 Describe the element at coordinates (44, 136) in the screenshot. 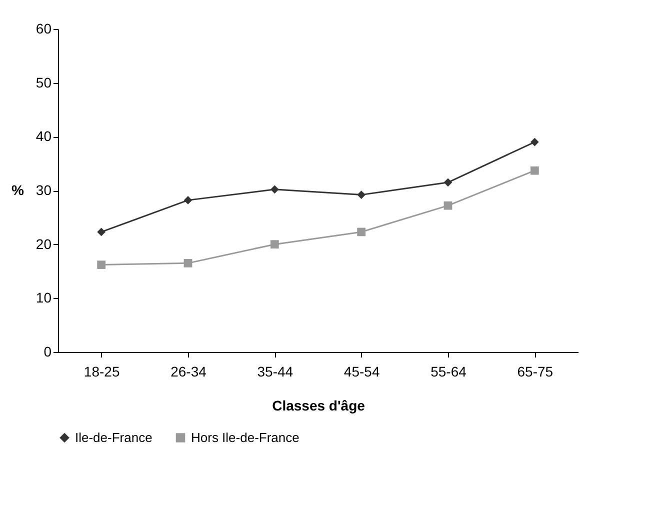

I see `y-tick-label: 40` at that location.